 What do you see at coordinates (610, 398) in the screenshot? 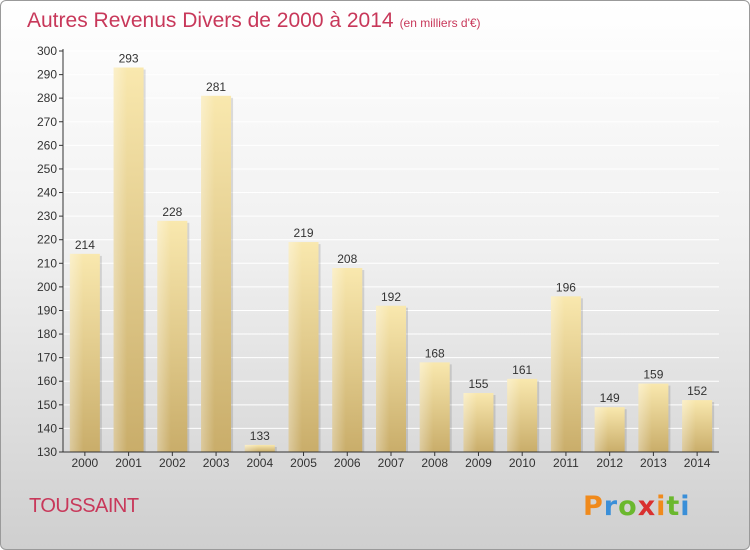
I see `bar-value-label: 149` at bounding box center [610, 398].